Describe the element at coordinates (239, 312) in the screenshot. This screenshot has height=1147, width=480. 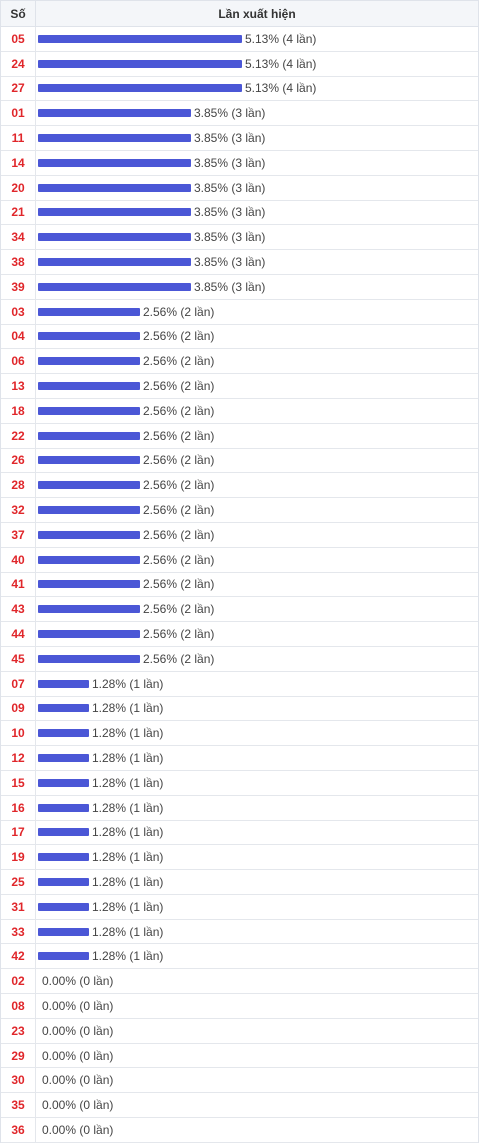
I see `table-row: 03 2.56% (2 lần)` at that location.